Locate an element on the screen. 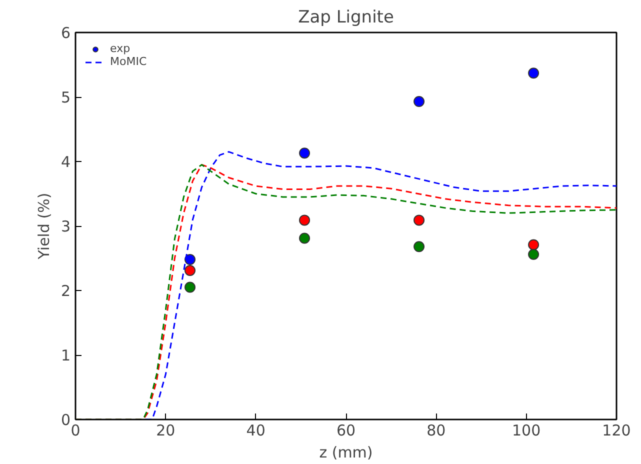 The width and height of the screenshot is (641, 464). x-tick-label: 100 is located at coordinates (526, 431).